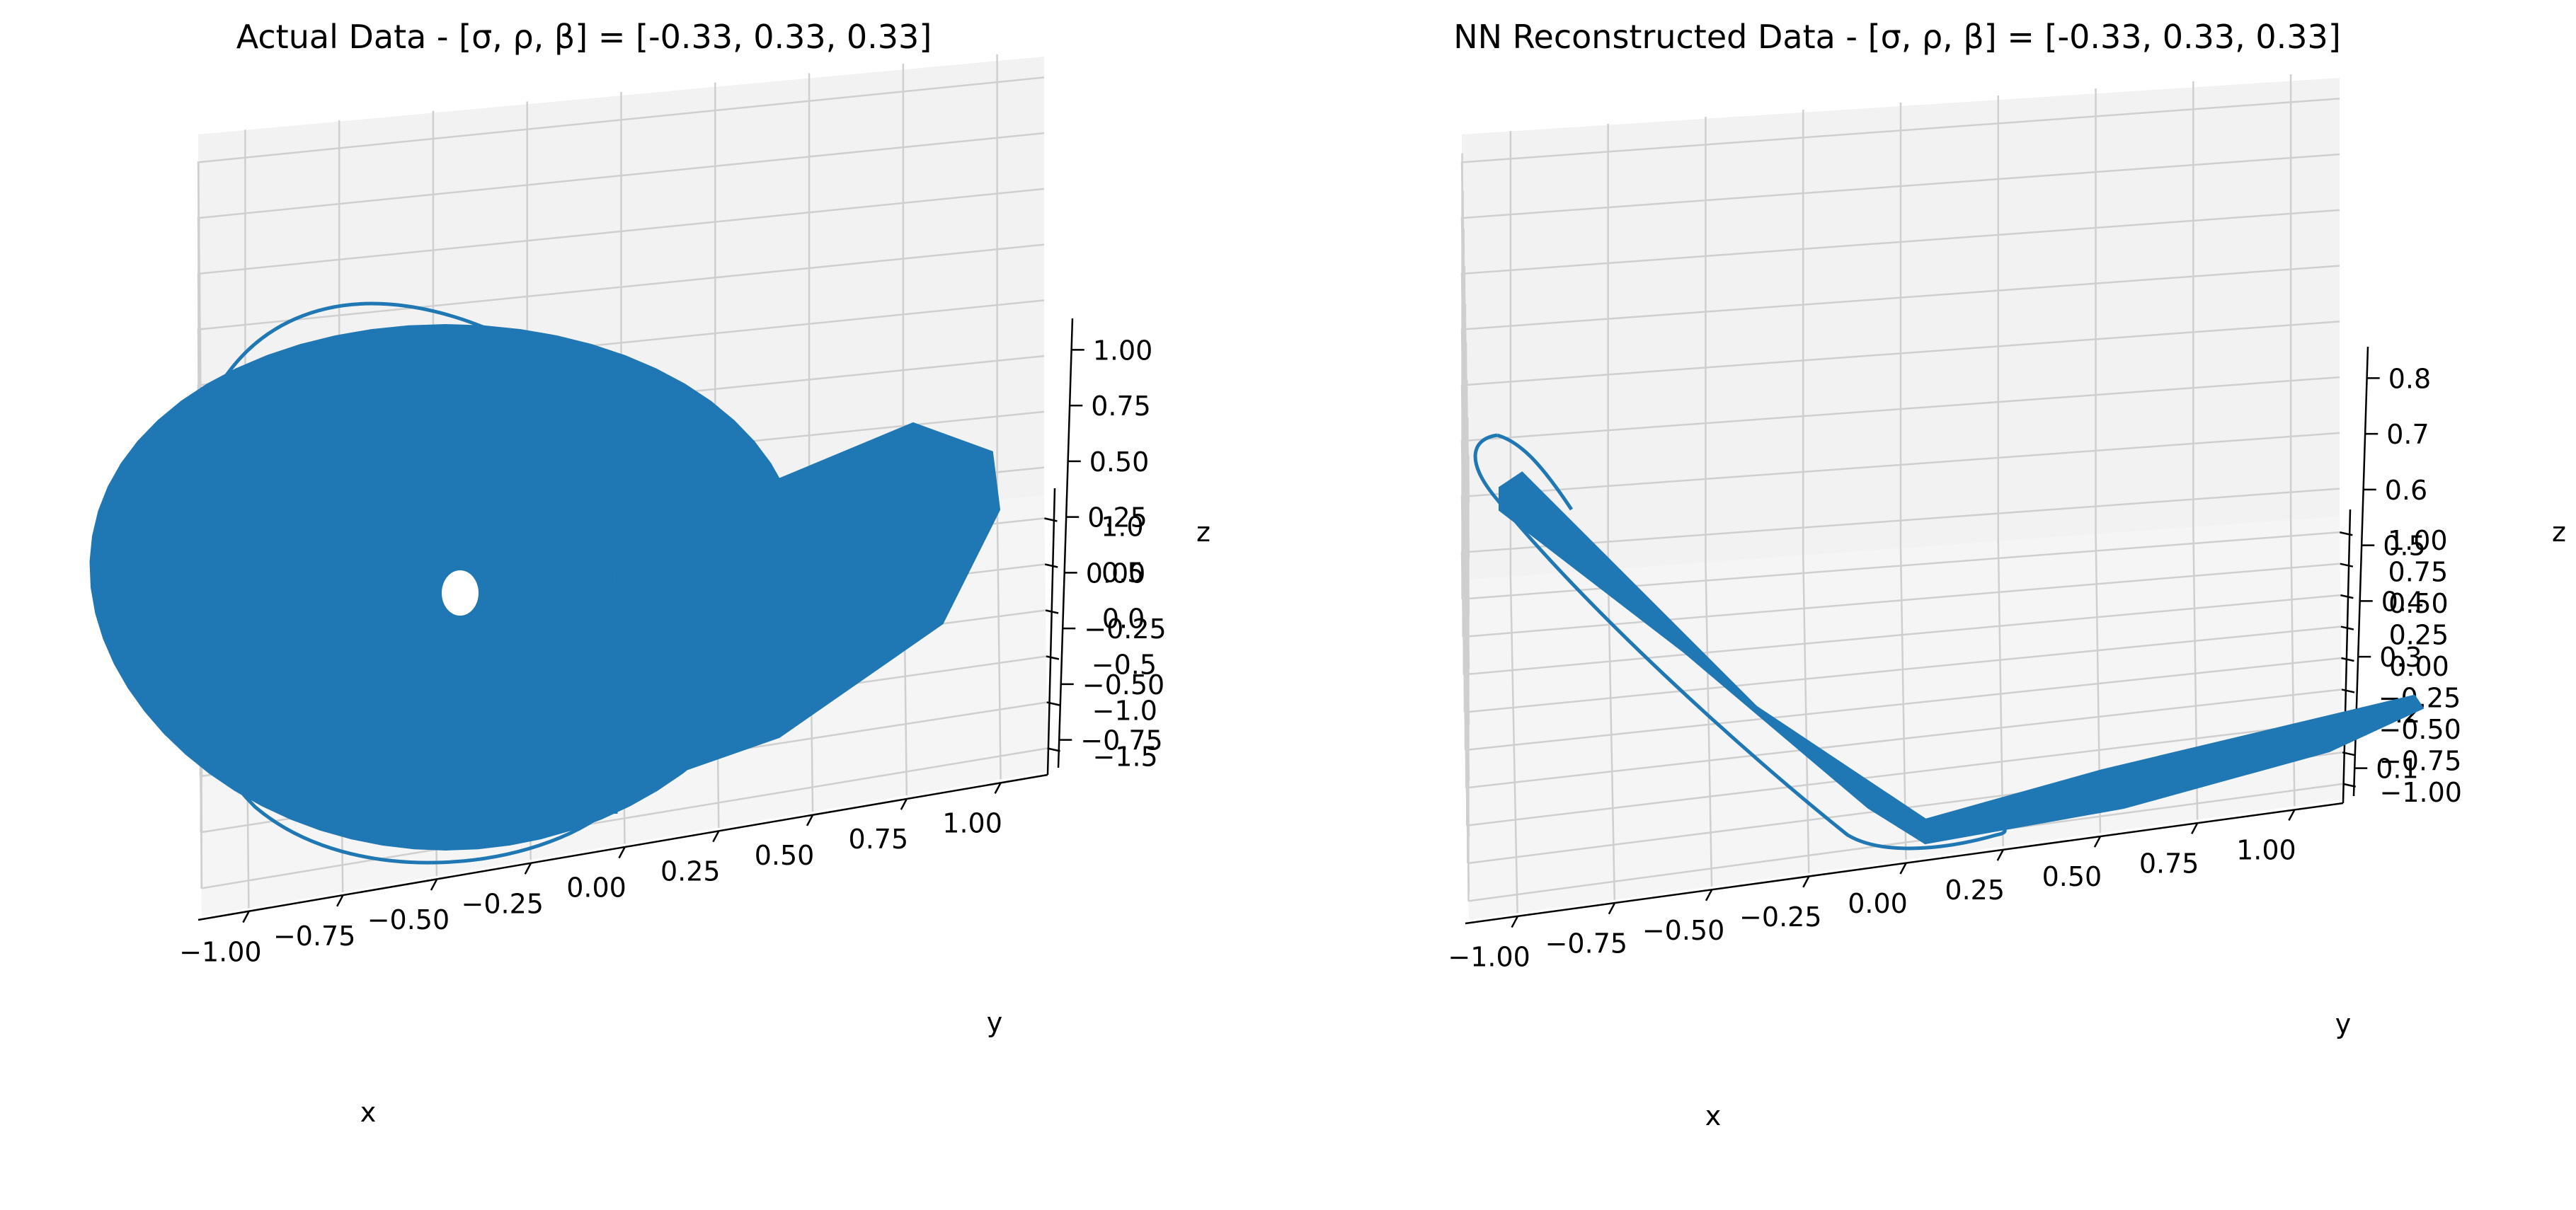 This screenshot has height=1210, width=2576. What do you see at coordinates (2420, 793) in the screenshot?
I see `y-tick-label: −1.00` at bounding box center [2420, 793].